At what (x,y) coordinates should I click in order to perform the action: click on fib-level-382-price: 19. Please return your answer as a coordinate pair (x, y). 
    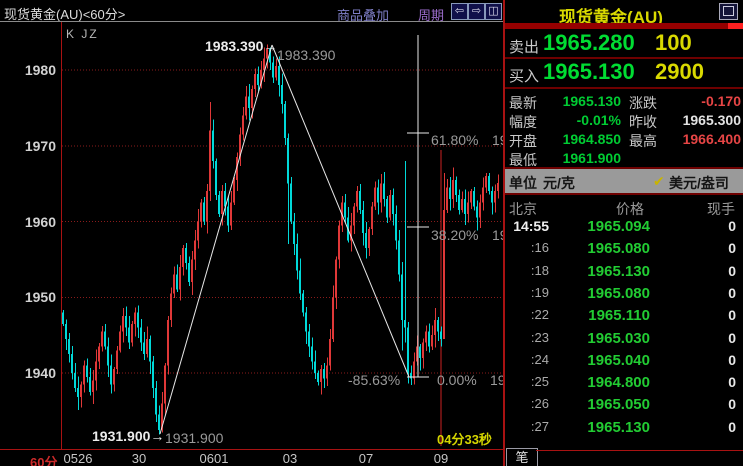
    Looking at the image, I should click on (497, 235).